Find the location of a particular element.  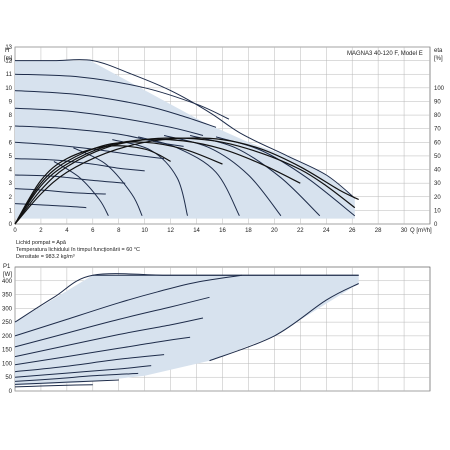

power-tick-label: 200 is located at coordinates (7, 337).